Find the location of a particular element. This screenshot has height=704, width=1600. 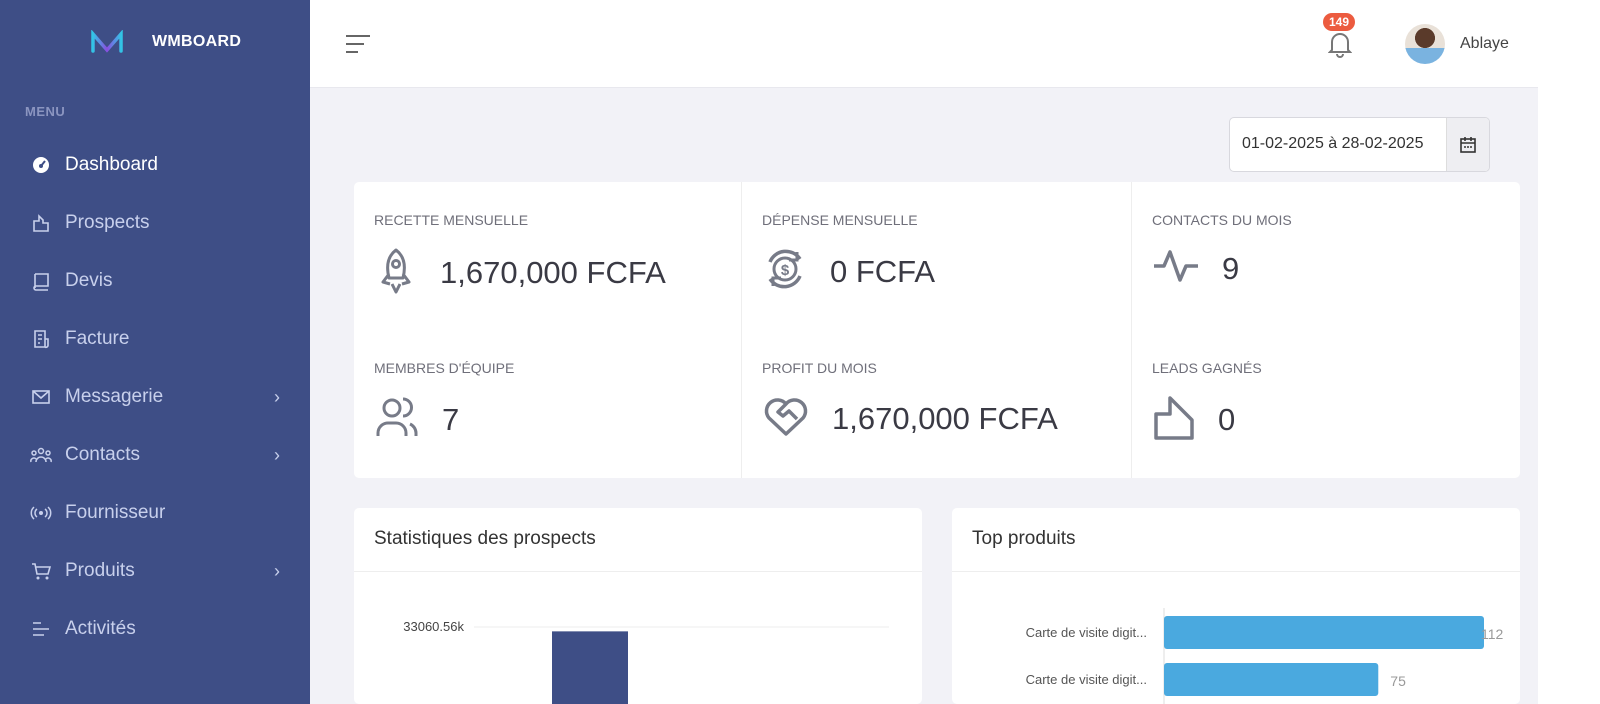

sidebar-item-label: Devis is located at coordinates (89, 280).